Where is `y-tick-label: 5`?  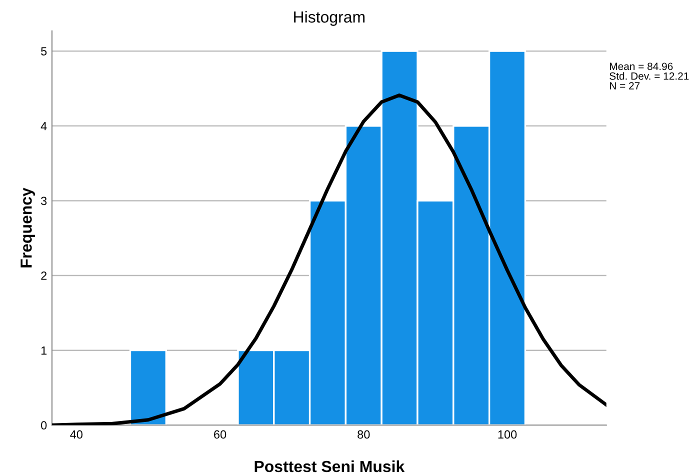 y-tick-label: 5 is located at coordinates (44, 51).